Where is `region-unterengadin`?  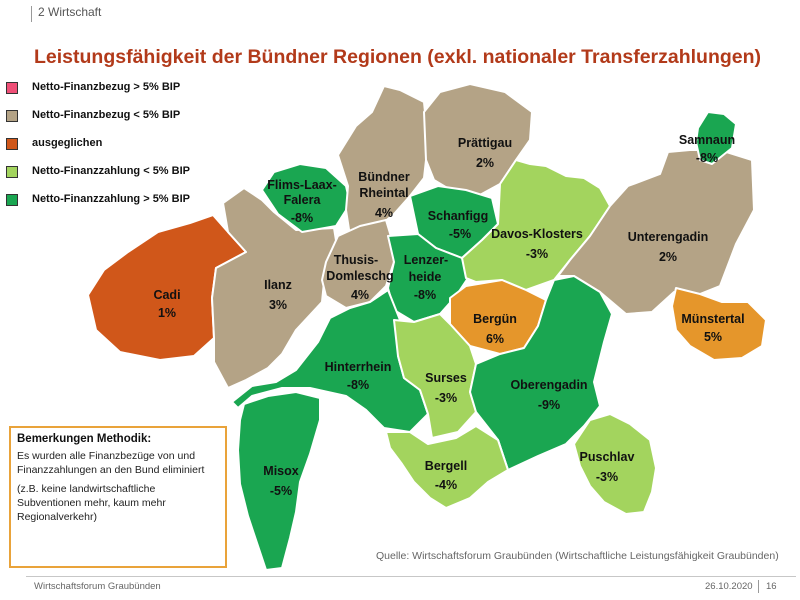
region-unterengadin is located at coordinates (656, 232).